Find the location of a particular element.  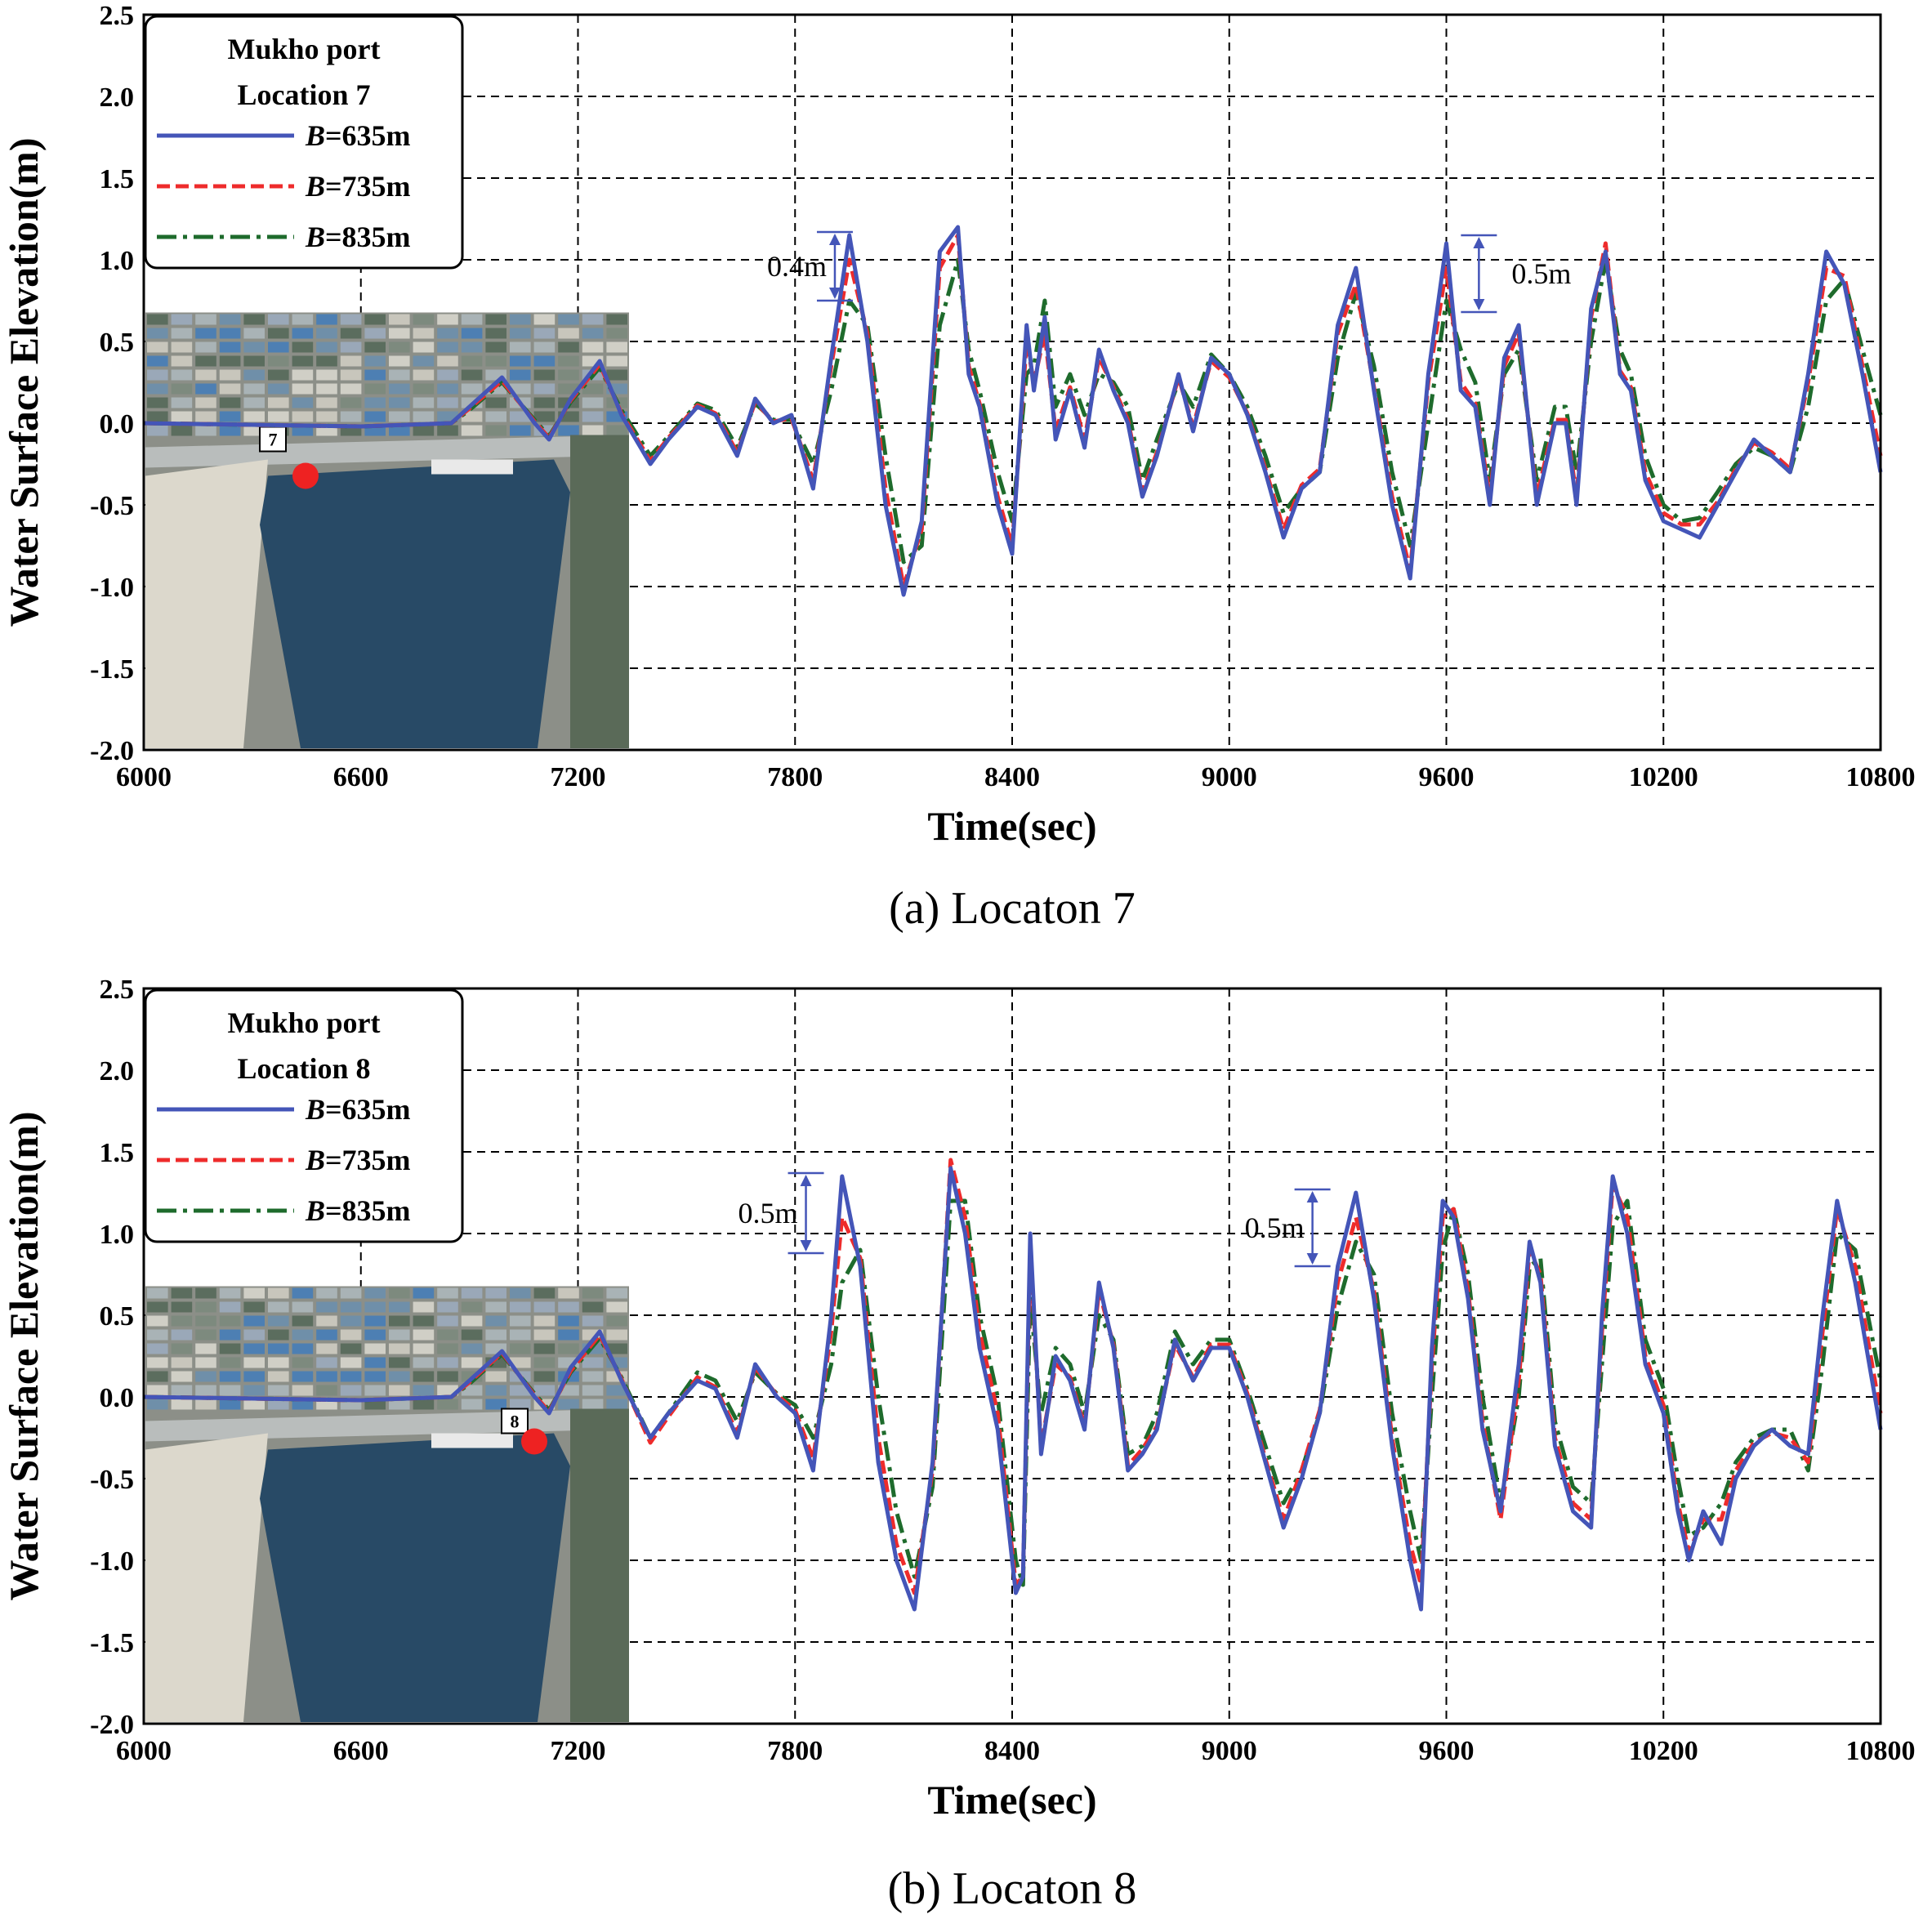

legend-title-line: Location 7 is located at coordinates (303, 95).